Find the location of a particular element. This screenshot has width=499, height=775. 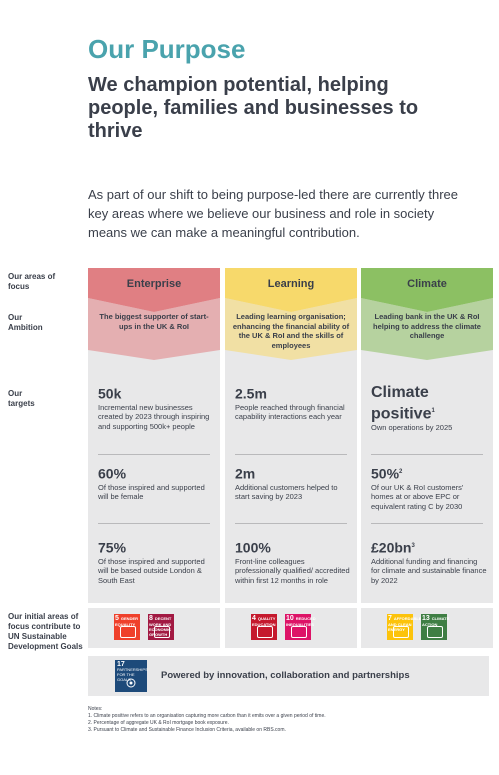

target-1: Climate positive1 Own operations by 2025 is located at coordinates (429, 408).